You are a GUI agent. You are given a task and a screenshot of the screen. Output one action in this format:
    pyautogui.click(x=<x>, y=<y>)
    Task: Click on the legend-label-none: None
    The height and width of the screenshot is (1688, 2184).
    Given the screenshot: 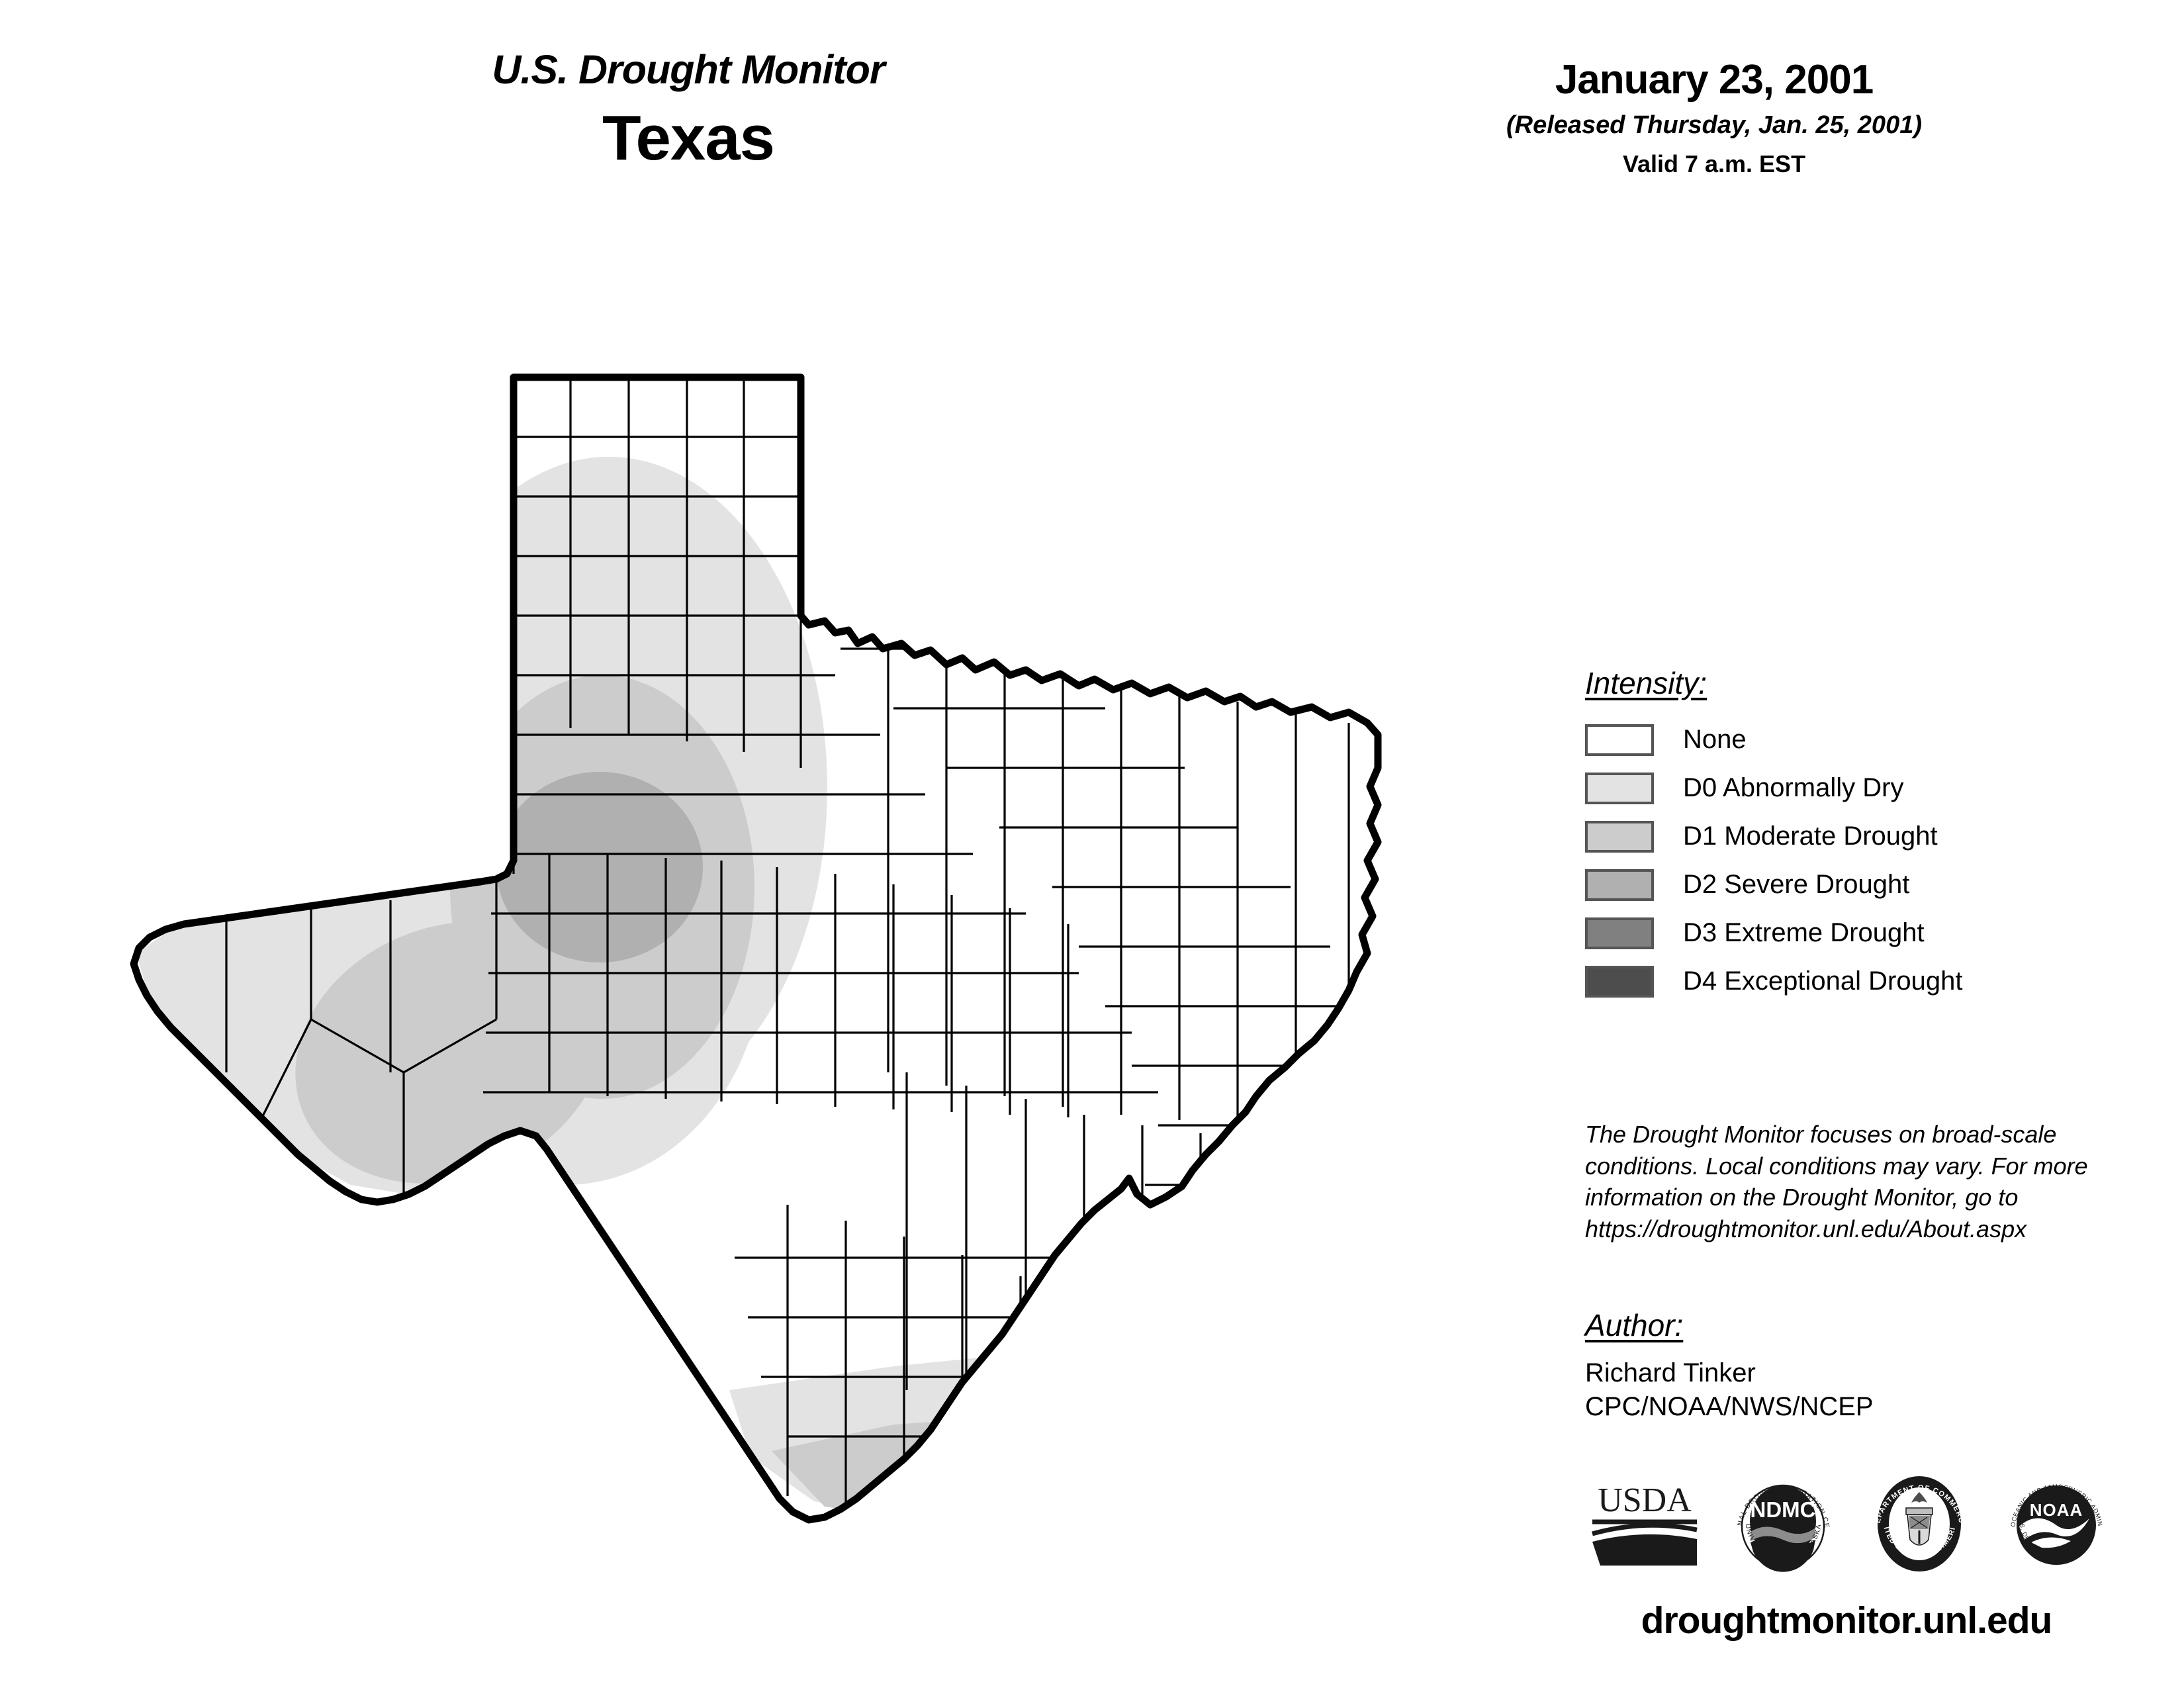 What is the action you would take?
    pyautogui.click(x=1715, y=739)
    